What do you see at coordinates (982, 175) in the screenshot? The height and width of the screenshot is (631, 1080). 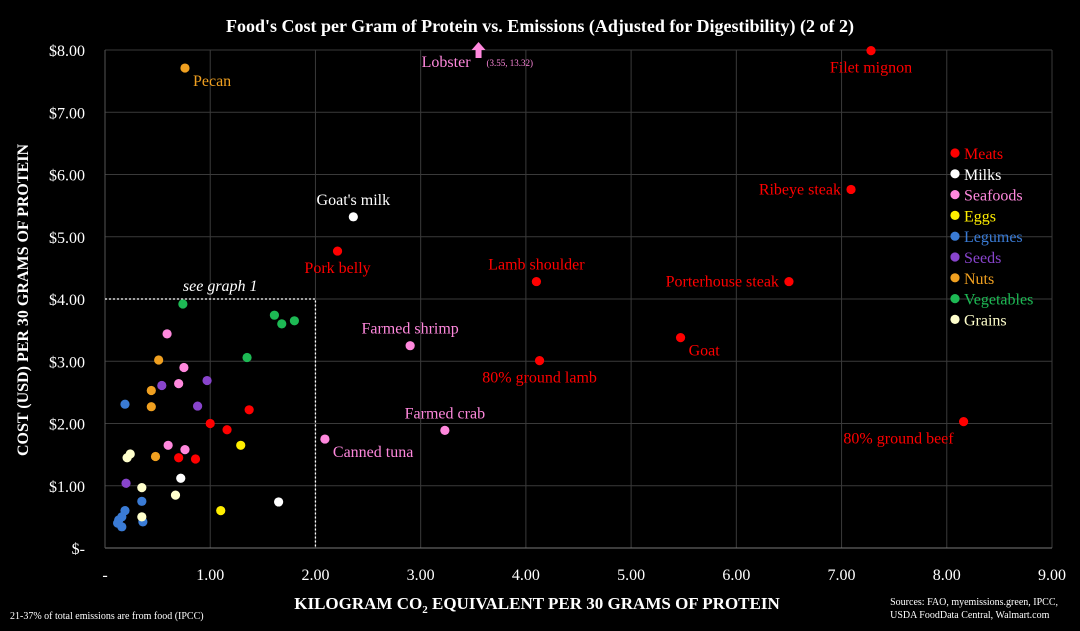 I see `legend-label: Milks` at bounding box center [982, 175].